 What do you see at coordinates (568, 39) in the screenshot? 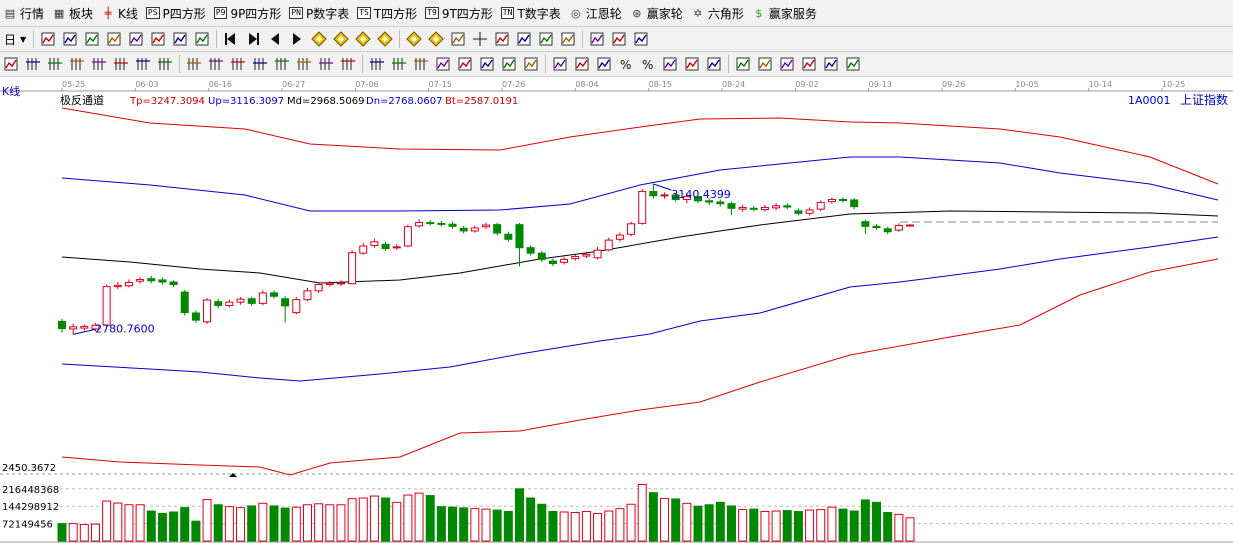
I see `calculator-icon` at bounding box center [568, 39].